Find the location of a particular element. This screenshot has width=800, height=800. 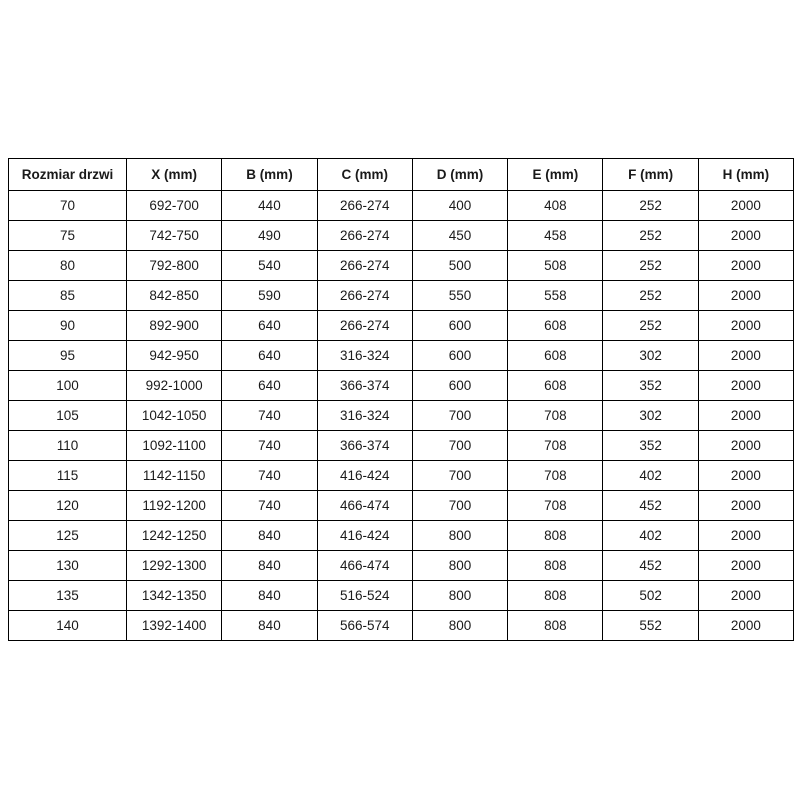

table-cell: 540 is located at coordinates (269, 265).